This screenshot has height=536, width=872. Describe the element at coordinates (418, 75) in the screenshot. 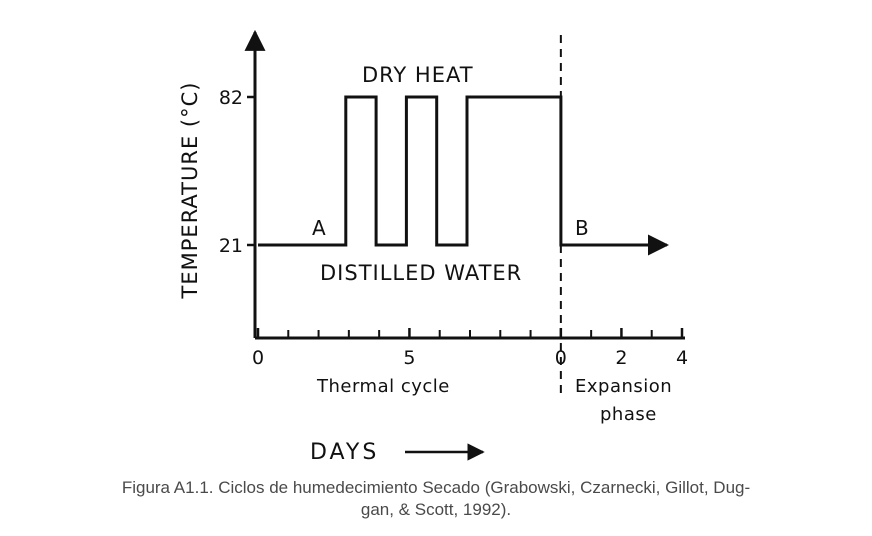

I see `dry-heat-label: DRY HEAT` at that location.